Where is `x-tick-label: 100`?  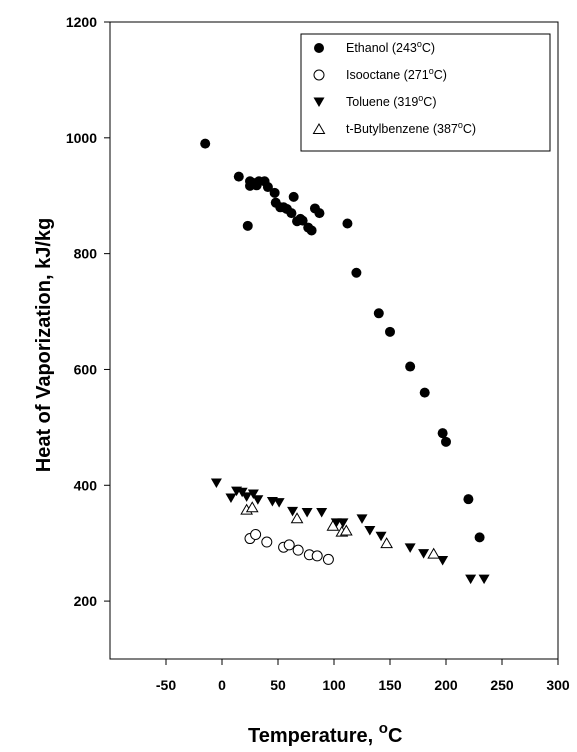
x-tick-label: 100 is located at coordinates (334, 685).